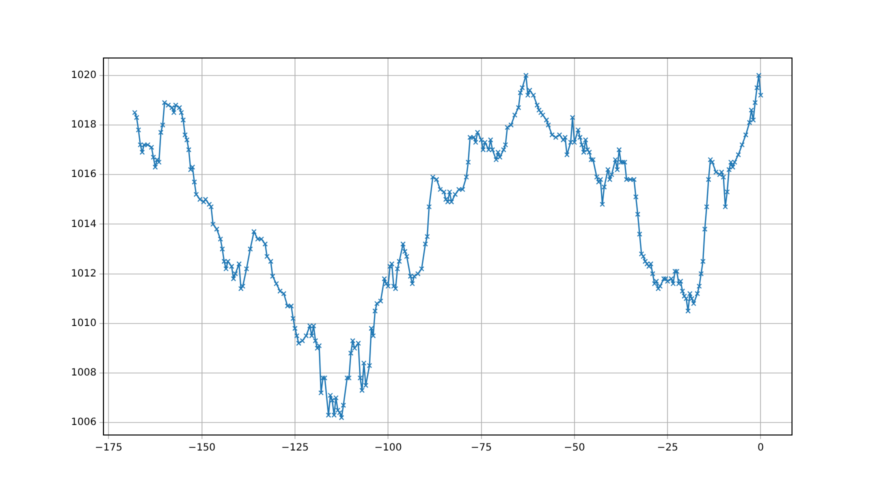  I want to click on x-tick-label: −75, so click(481, 448).